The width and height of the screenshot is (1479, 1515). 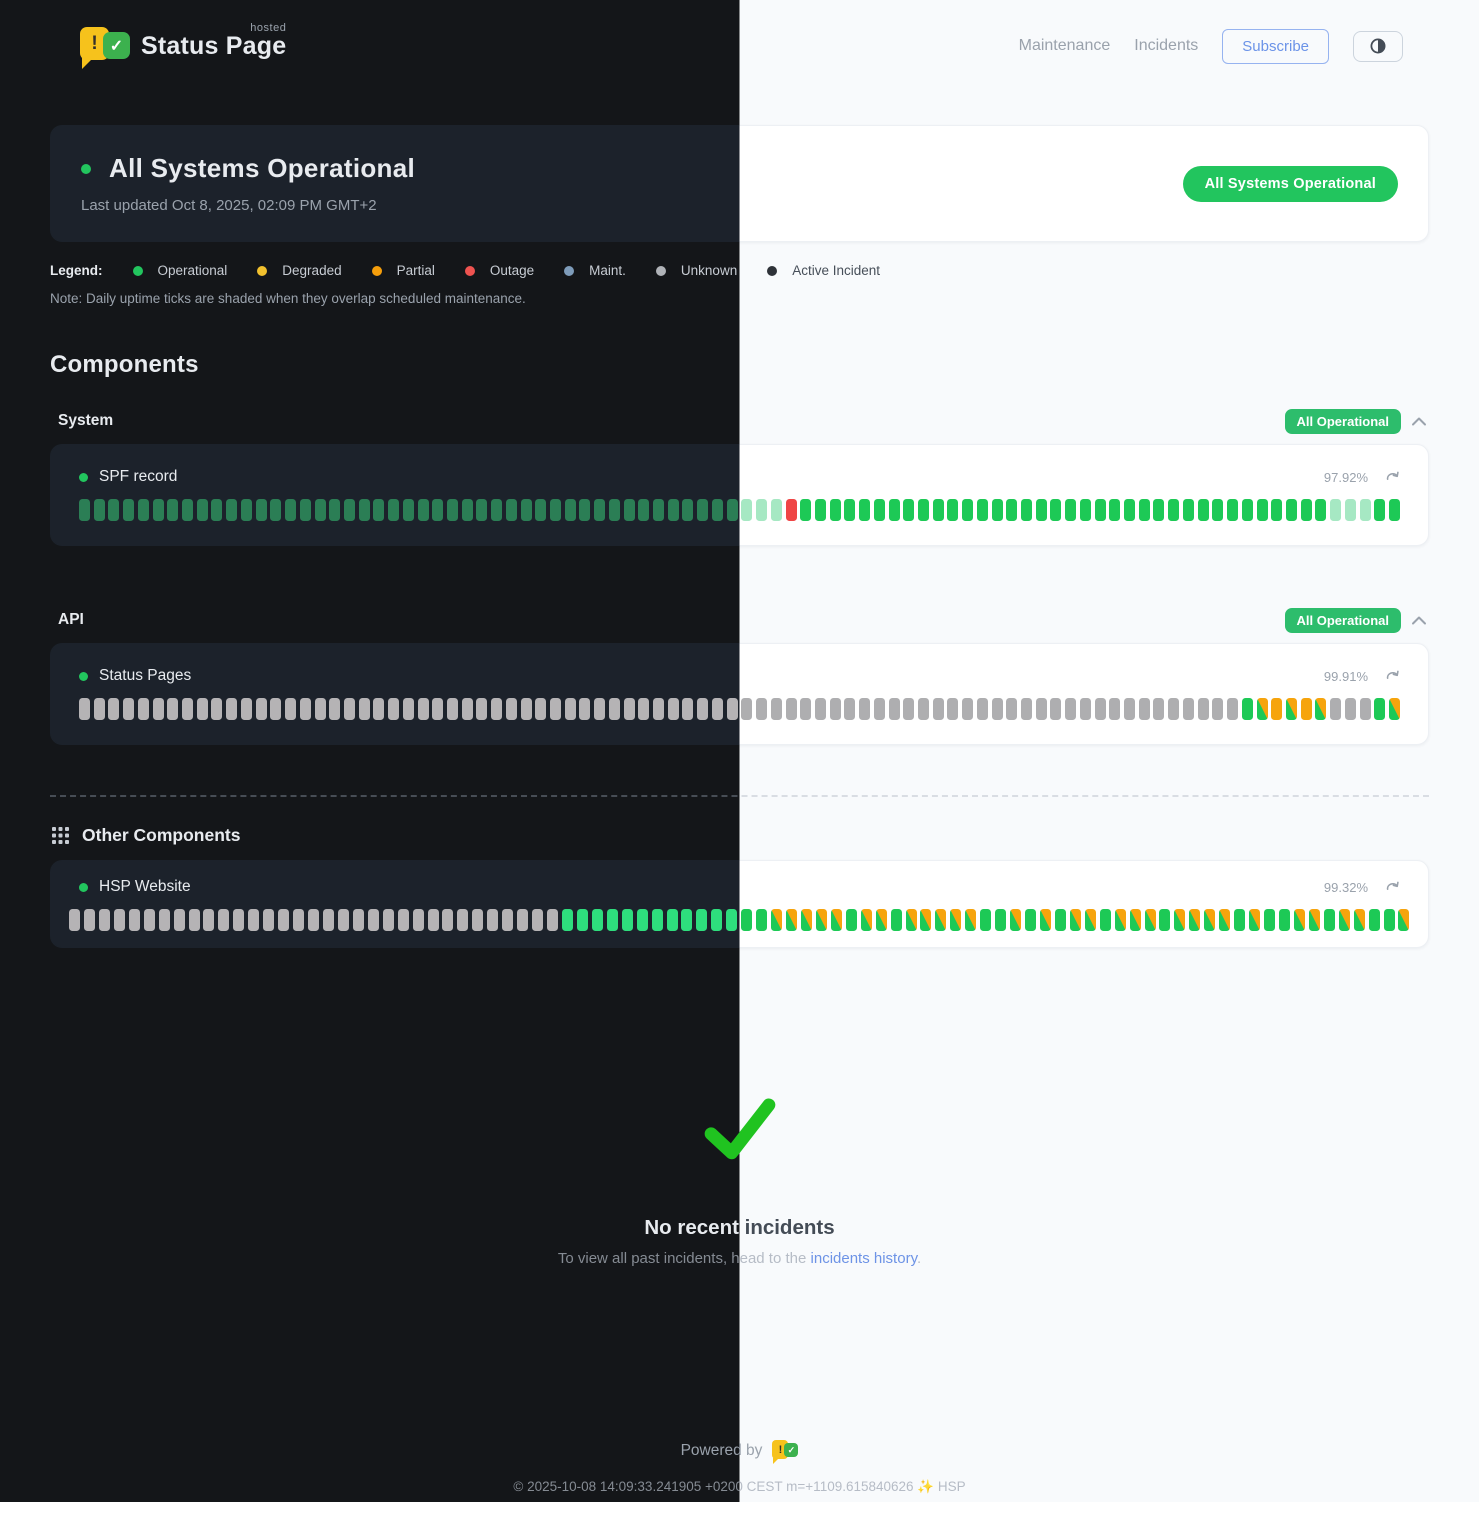 What do you see at coordinates (785, 1451) in the screenshot?
I see `status-page-logo-icon: ! ✓` at bounding box center [785, 1451].